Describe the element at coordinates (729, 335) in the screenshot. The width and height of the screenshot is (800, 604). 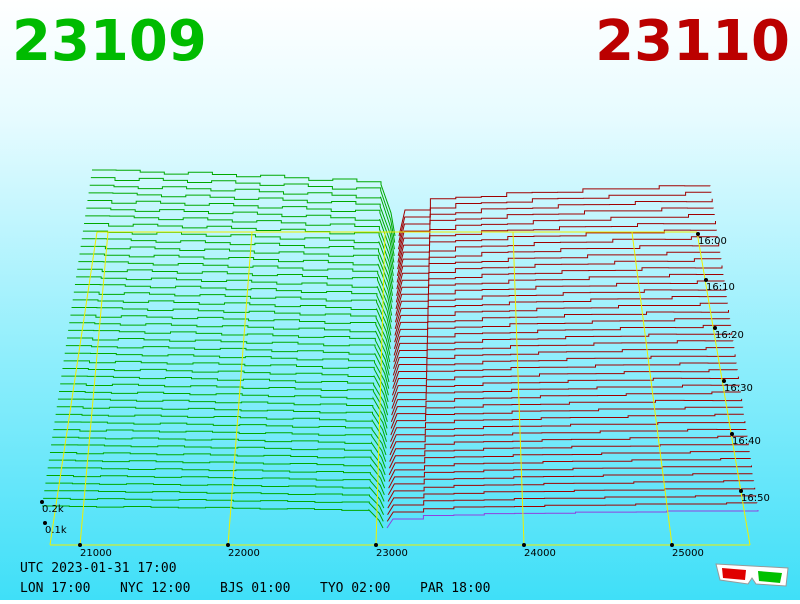
I see `time-tick-label: 16:20` at that location.